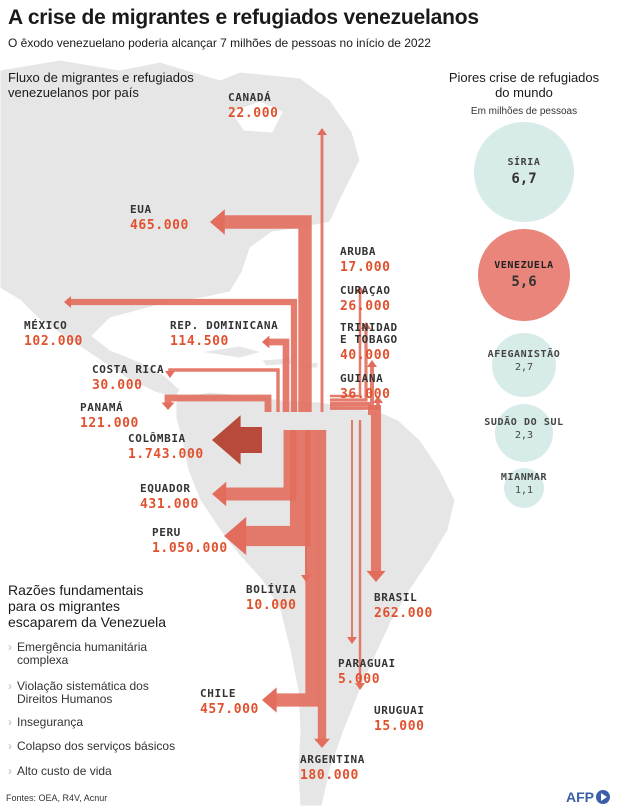 The width and height of the screenshot is (620, 812). Describe the element at coordinates (166, 454) in the screenshot. I see `destination-value: 1.743.000` at that location.